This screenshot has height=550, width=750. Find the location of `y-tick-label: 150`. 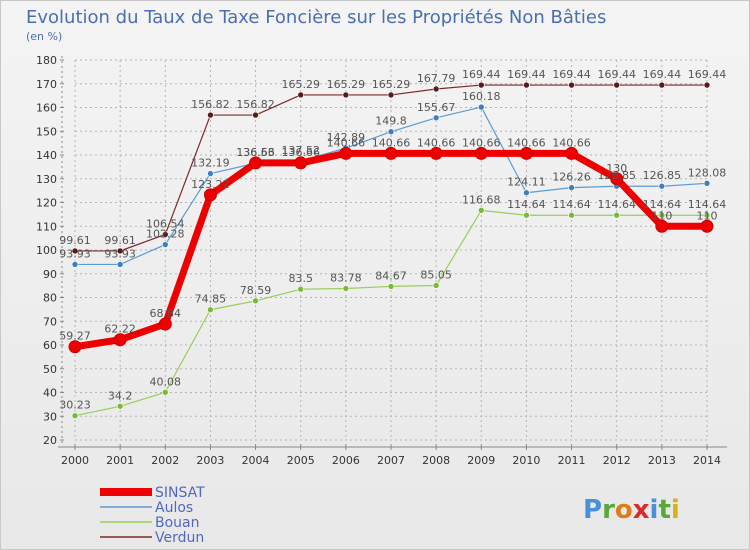

y-tick-label: 150 is located at coordinates (46, 131).